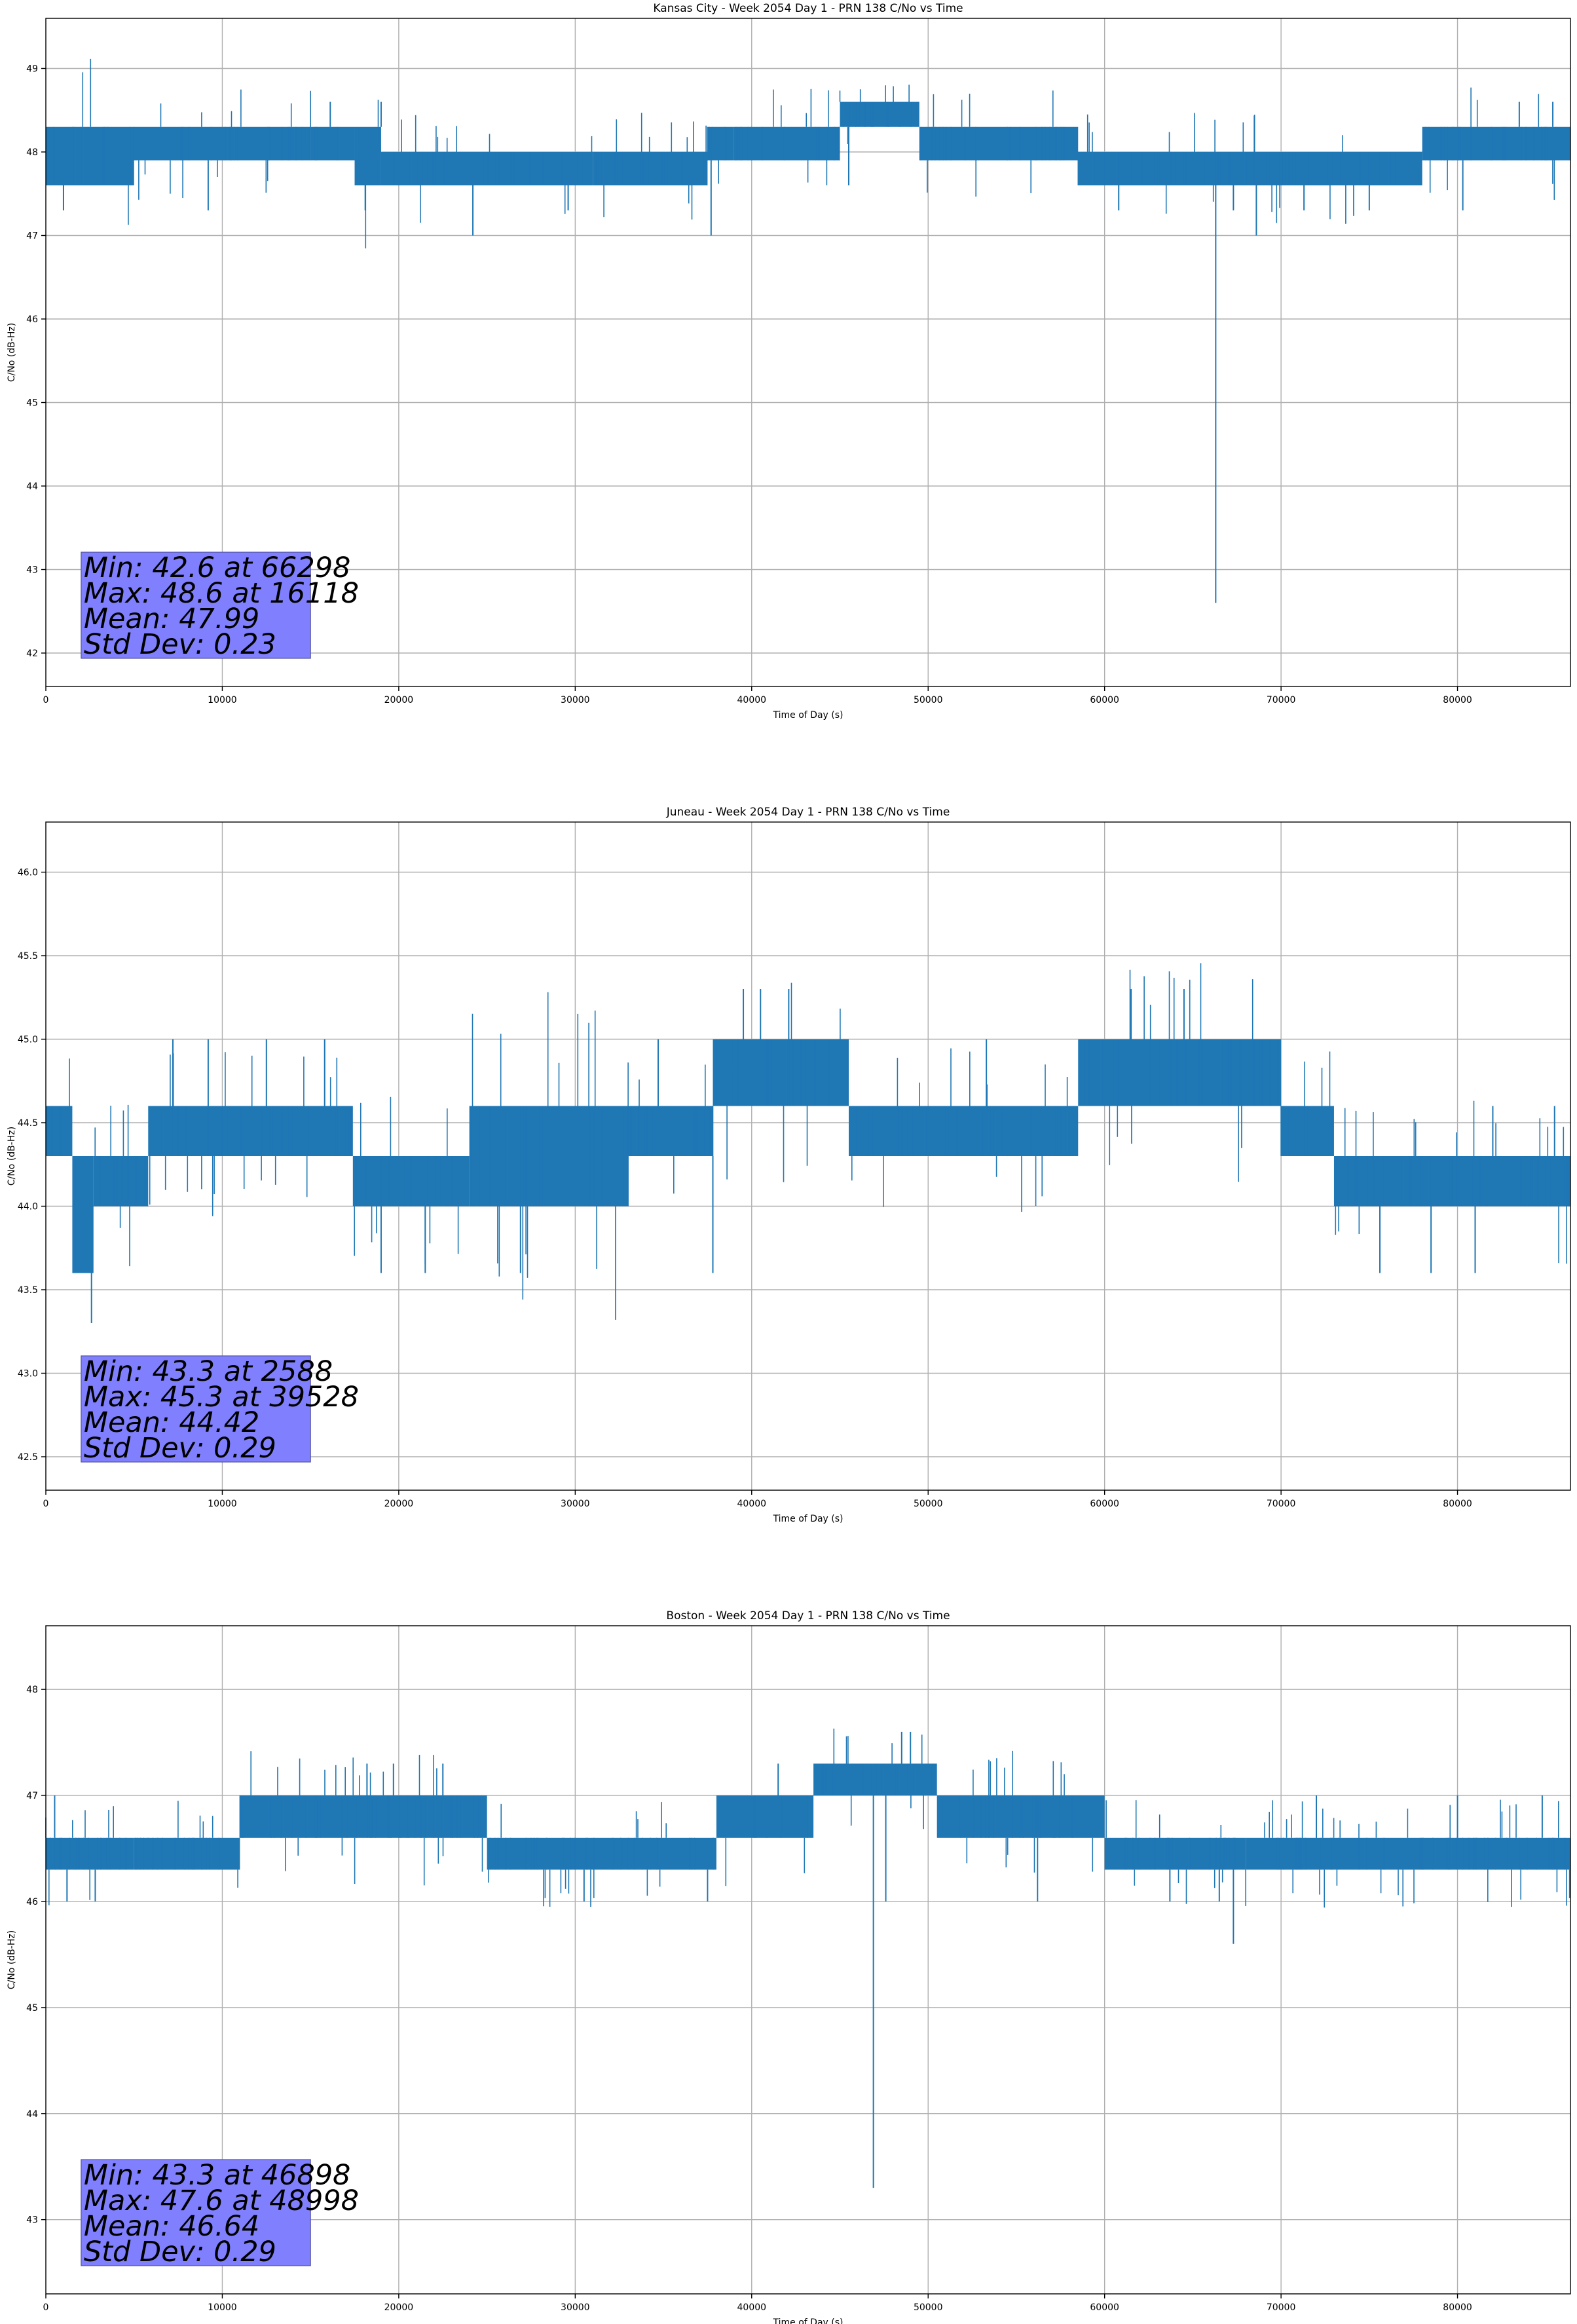 The height and width of the screenshot is (2324, 1577). Describe the element at coordinates (208, 1371) in the screenshot. I see `stats-line: Min: 43.3 at 2588` at that location.